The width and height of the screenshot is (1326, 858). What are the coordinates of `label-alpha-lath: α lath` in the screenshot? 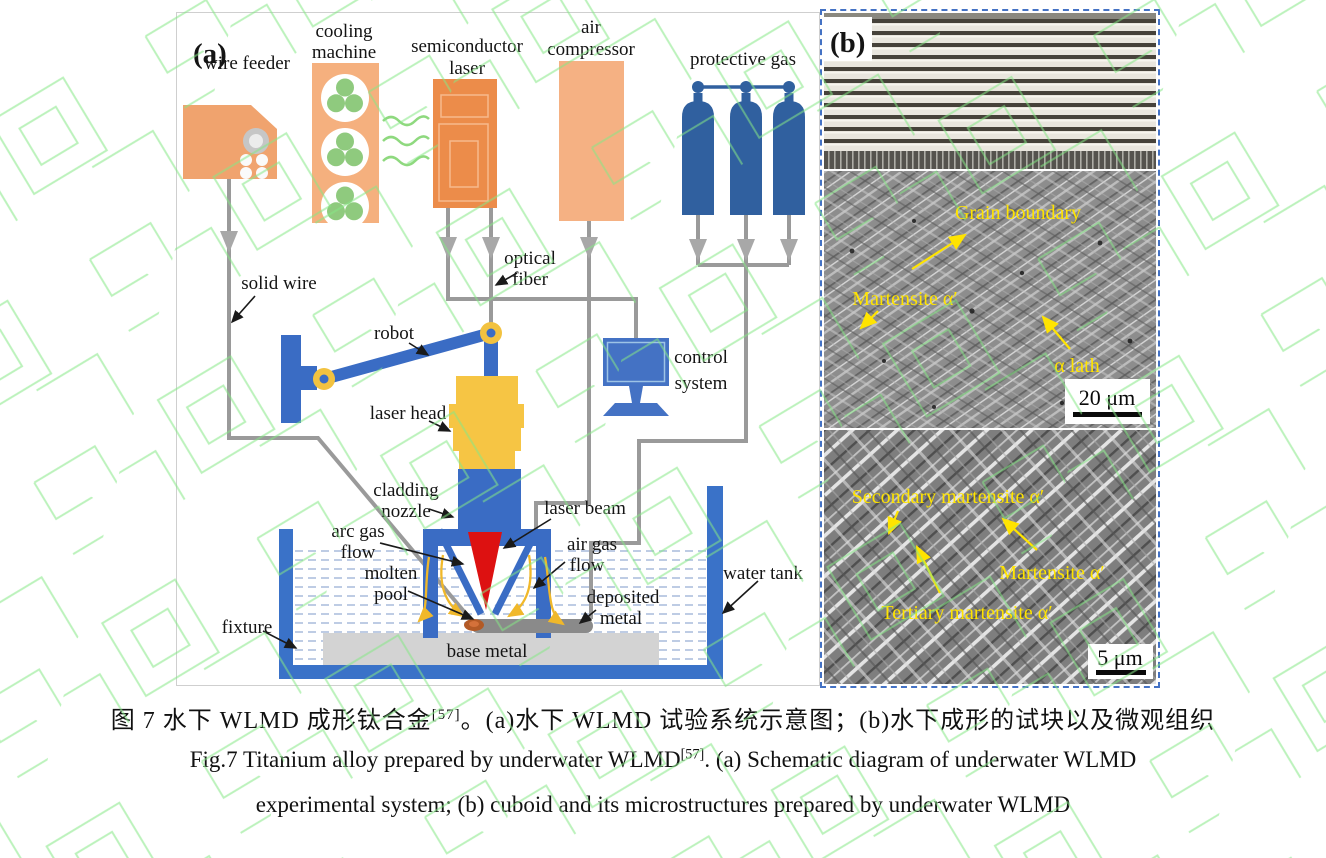 It's located at (1076, 366).